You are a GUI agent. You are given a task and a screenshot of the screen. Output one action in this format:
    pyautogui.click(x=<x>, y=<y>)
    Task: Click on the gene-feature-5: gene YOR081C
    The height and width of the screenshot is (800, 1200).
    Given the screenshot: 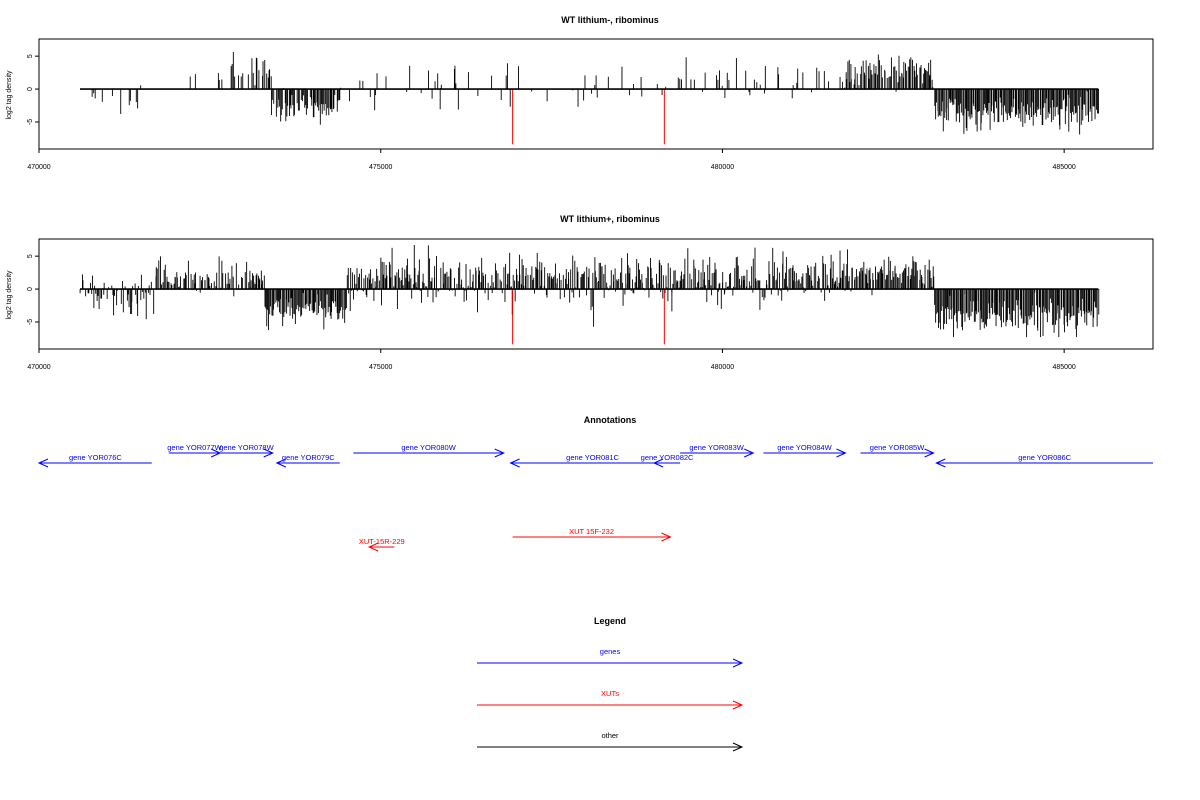 What is the action you would take?
    pyautogui.click(x=592, y=460)
    